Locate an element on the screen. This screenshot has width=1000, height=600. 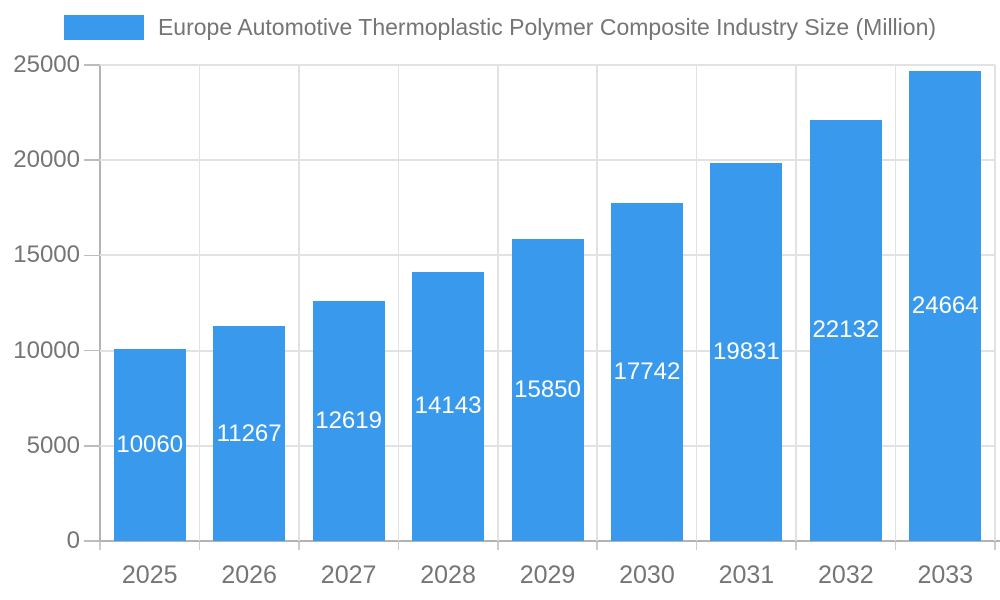
bar-value-label: 10060 is located at coordinates (150, 445).